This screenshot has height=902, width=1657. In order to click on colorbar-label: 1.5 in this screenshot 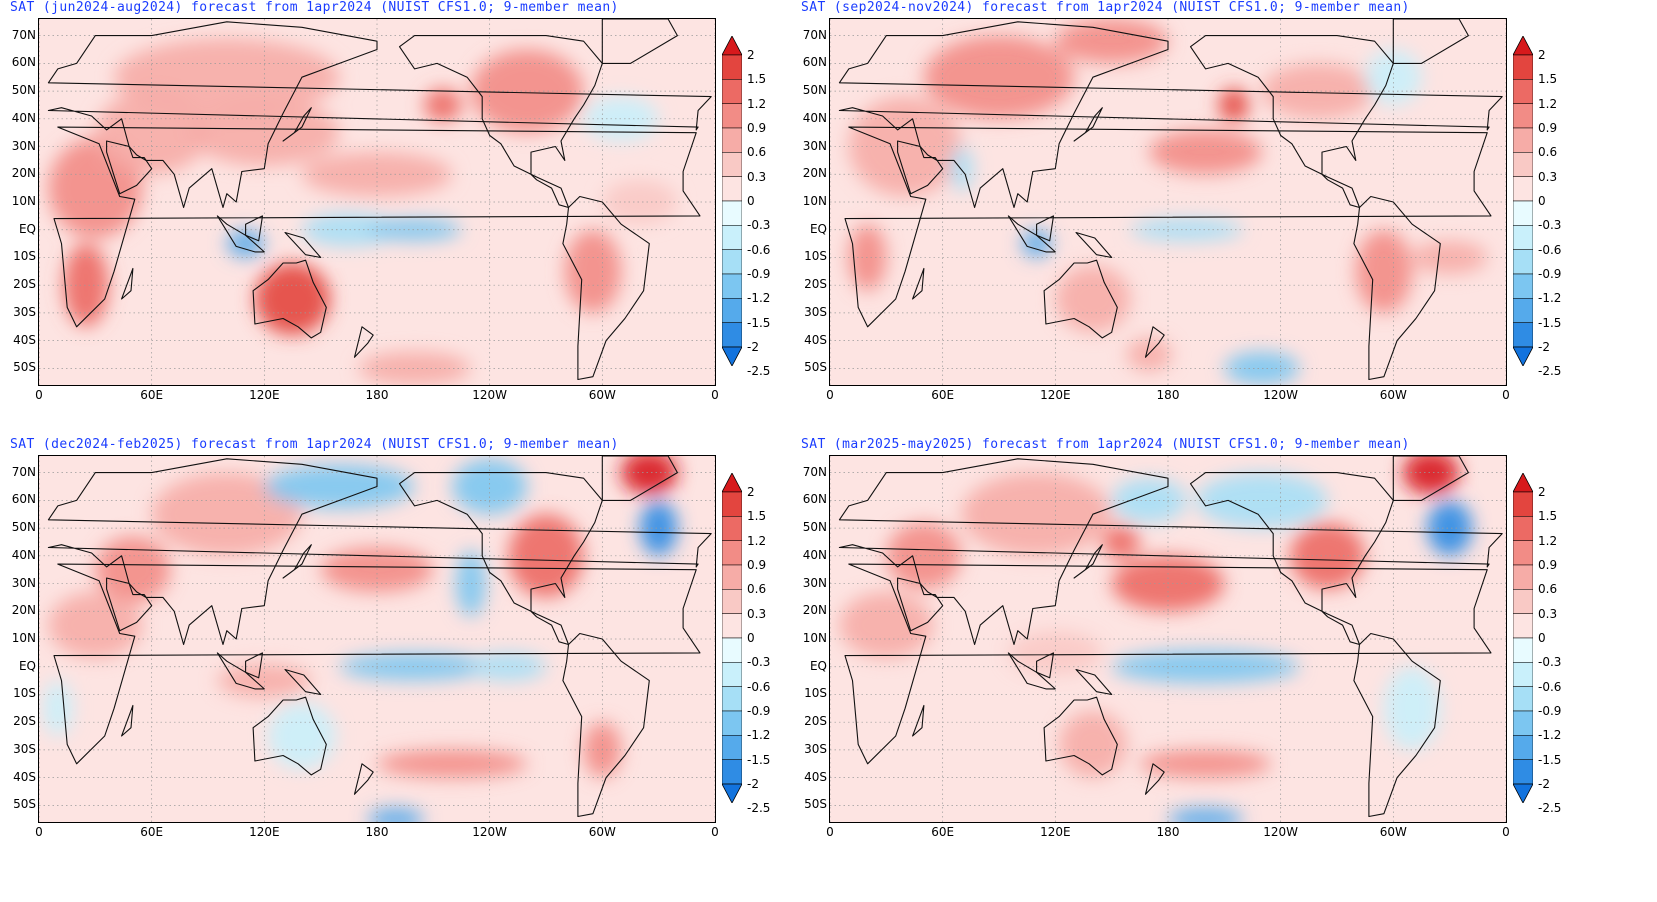, I will do `click(757, 79)`.